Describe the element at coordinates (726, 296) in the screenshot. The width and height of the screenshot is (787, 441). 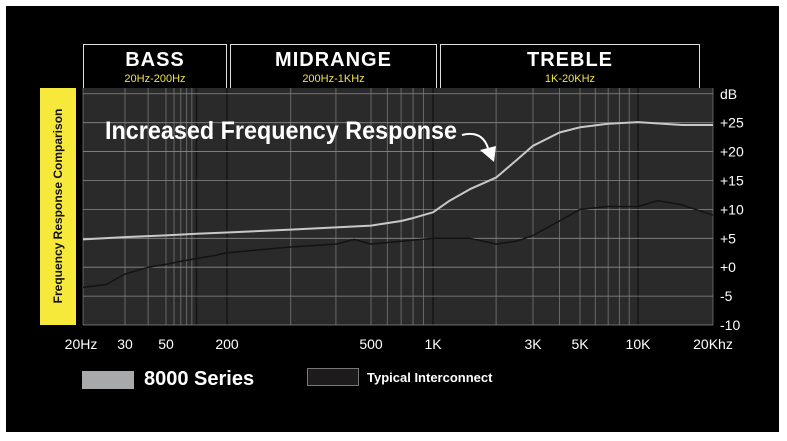
I see `y-tick-label: -5` at that location.